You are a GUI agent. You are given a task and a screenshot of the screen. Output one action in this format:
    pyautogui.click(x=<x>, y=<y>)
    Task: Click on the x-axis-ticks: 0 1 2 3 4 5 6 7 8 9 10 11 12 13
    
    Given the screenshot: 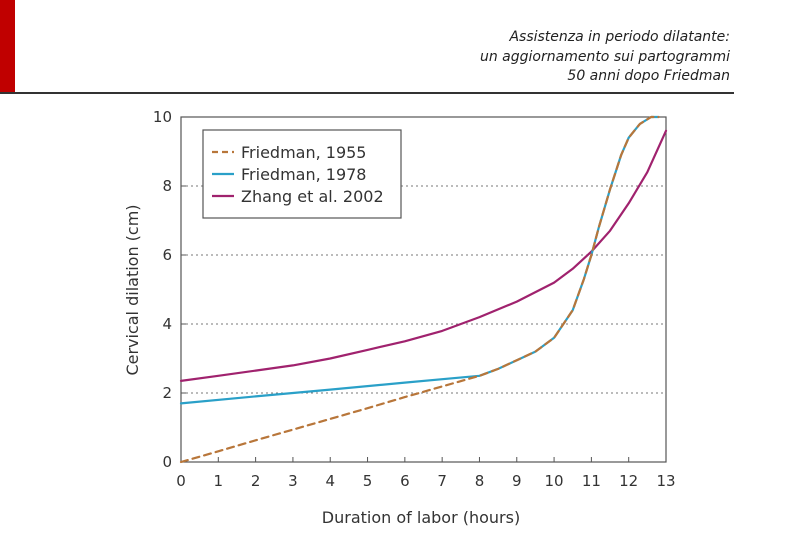 What is the action you would take?
    pyautogui.click(x=426, y=473)
    